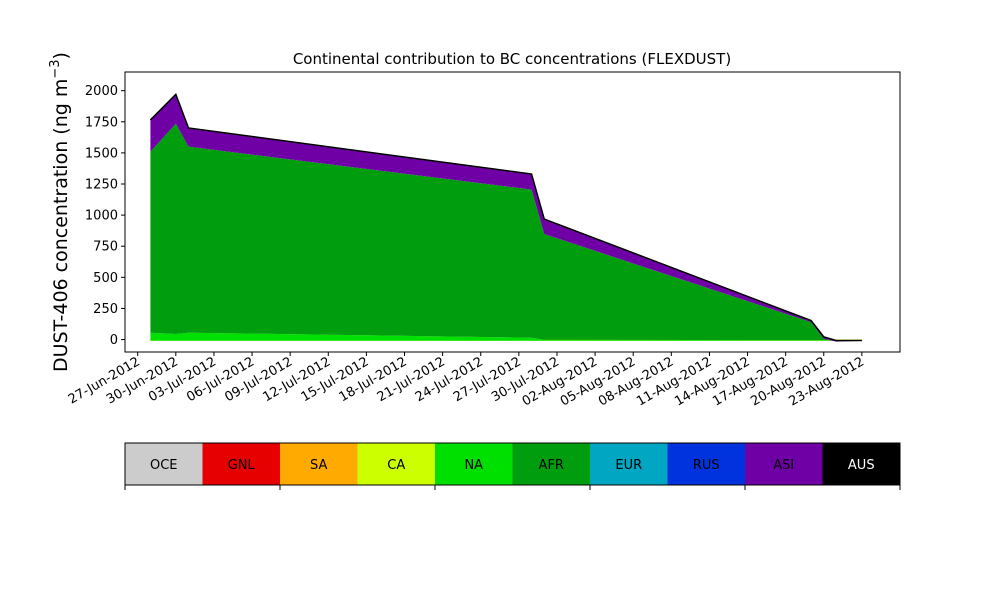  I want to click on legend-label-oce: OCE, so click(164, 465).